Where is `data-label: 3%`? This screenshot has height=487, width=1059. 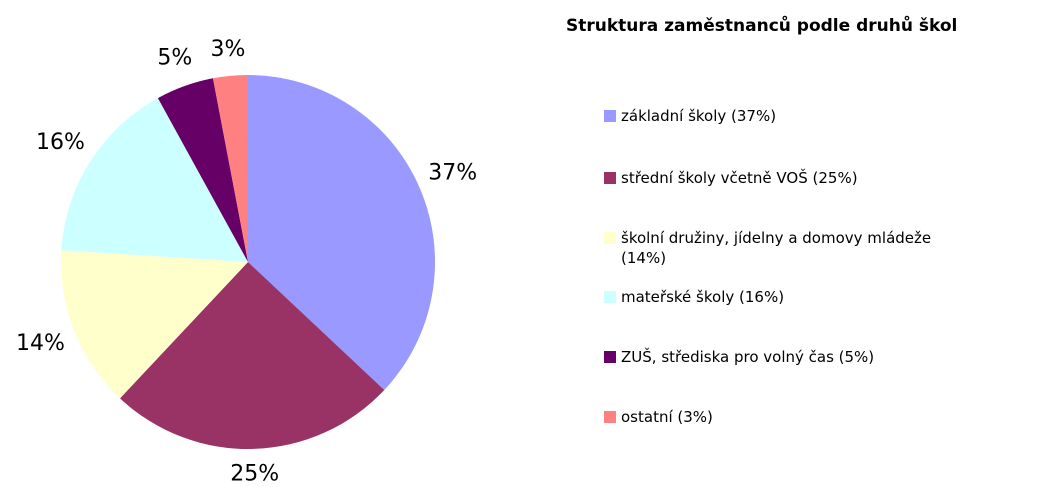
data-label: 3% is located at coordinates (227, 49).